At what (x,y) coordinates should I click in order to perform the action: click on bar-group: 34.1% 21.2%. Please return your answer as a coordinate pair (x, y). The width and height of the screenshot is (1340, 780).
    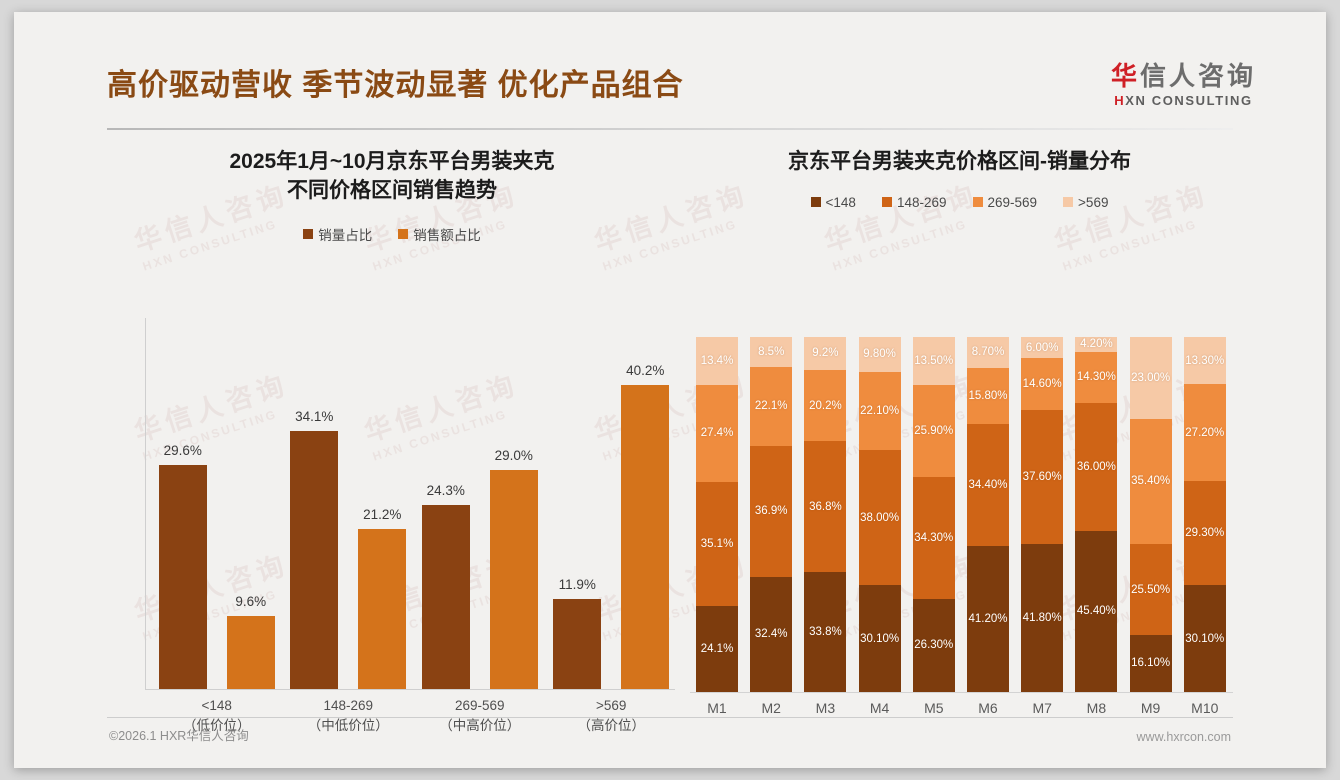
    Looking at the image, I should click on (349, 519).